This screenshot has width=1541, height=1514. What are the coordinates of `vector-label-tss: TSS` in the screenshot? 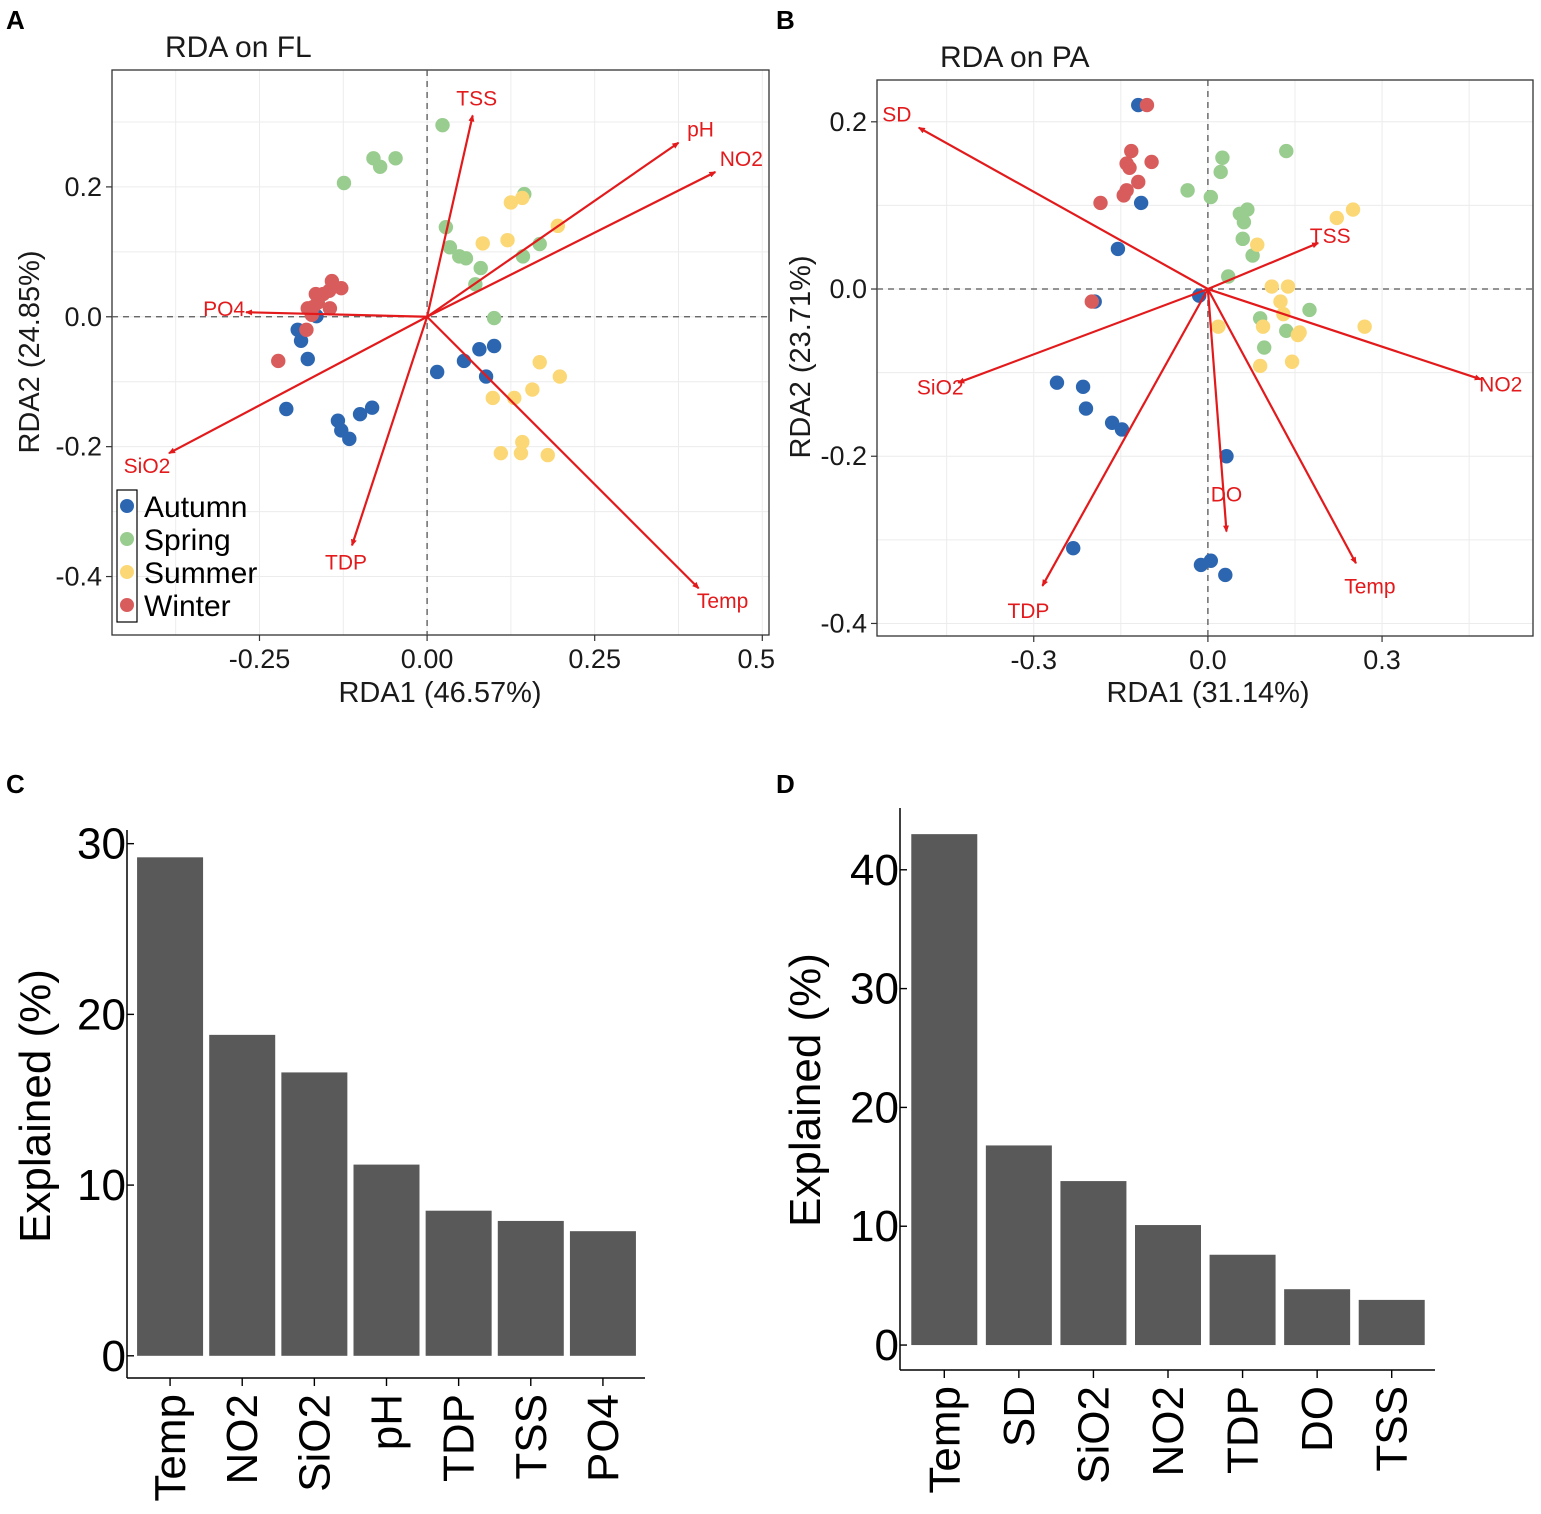 It's located at (1330, 236).